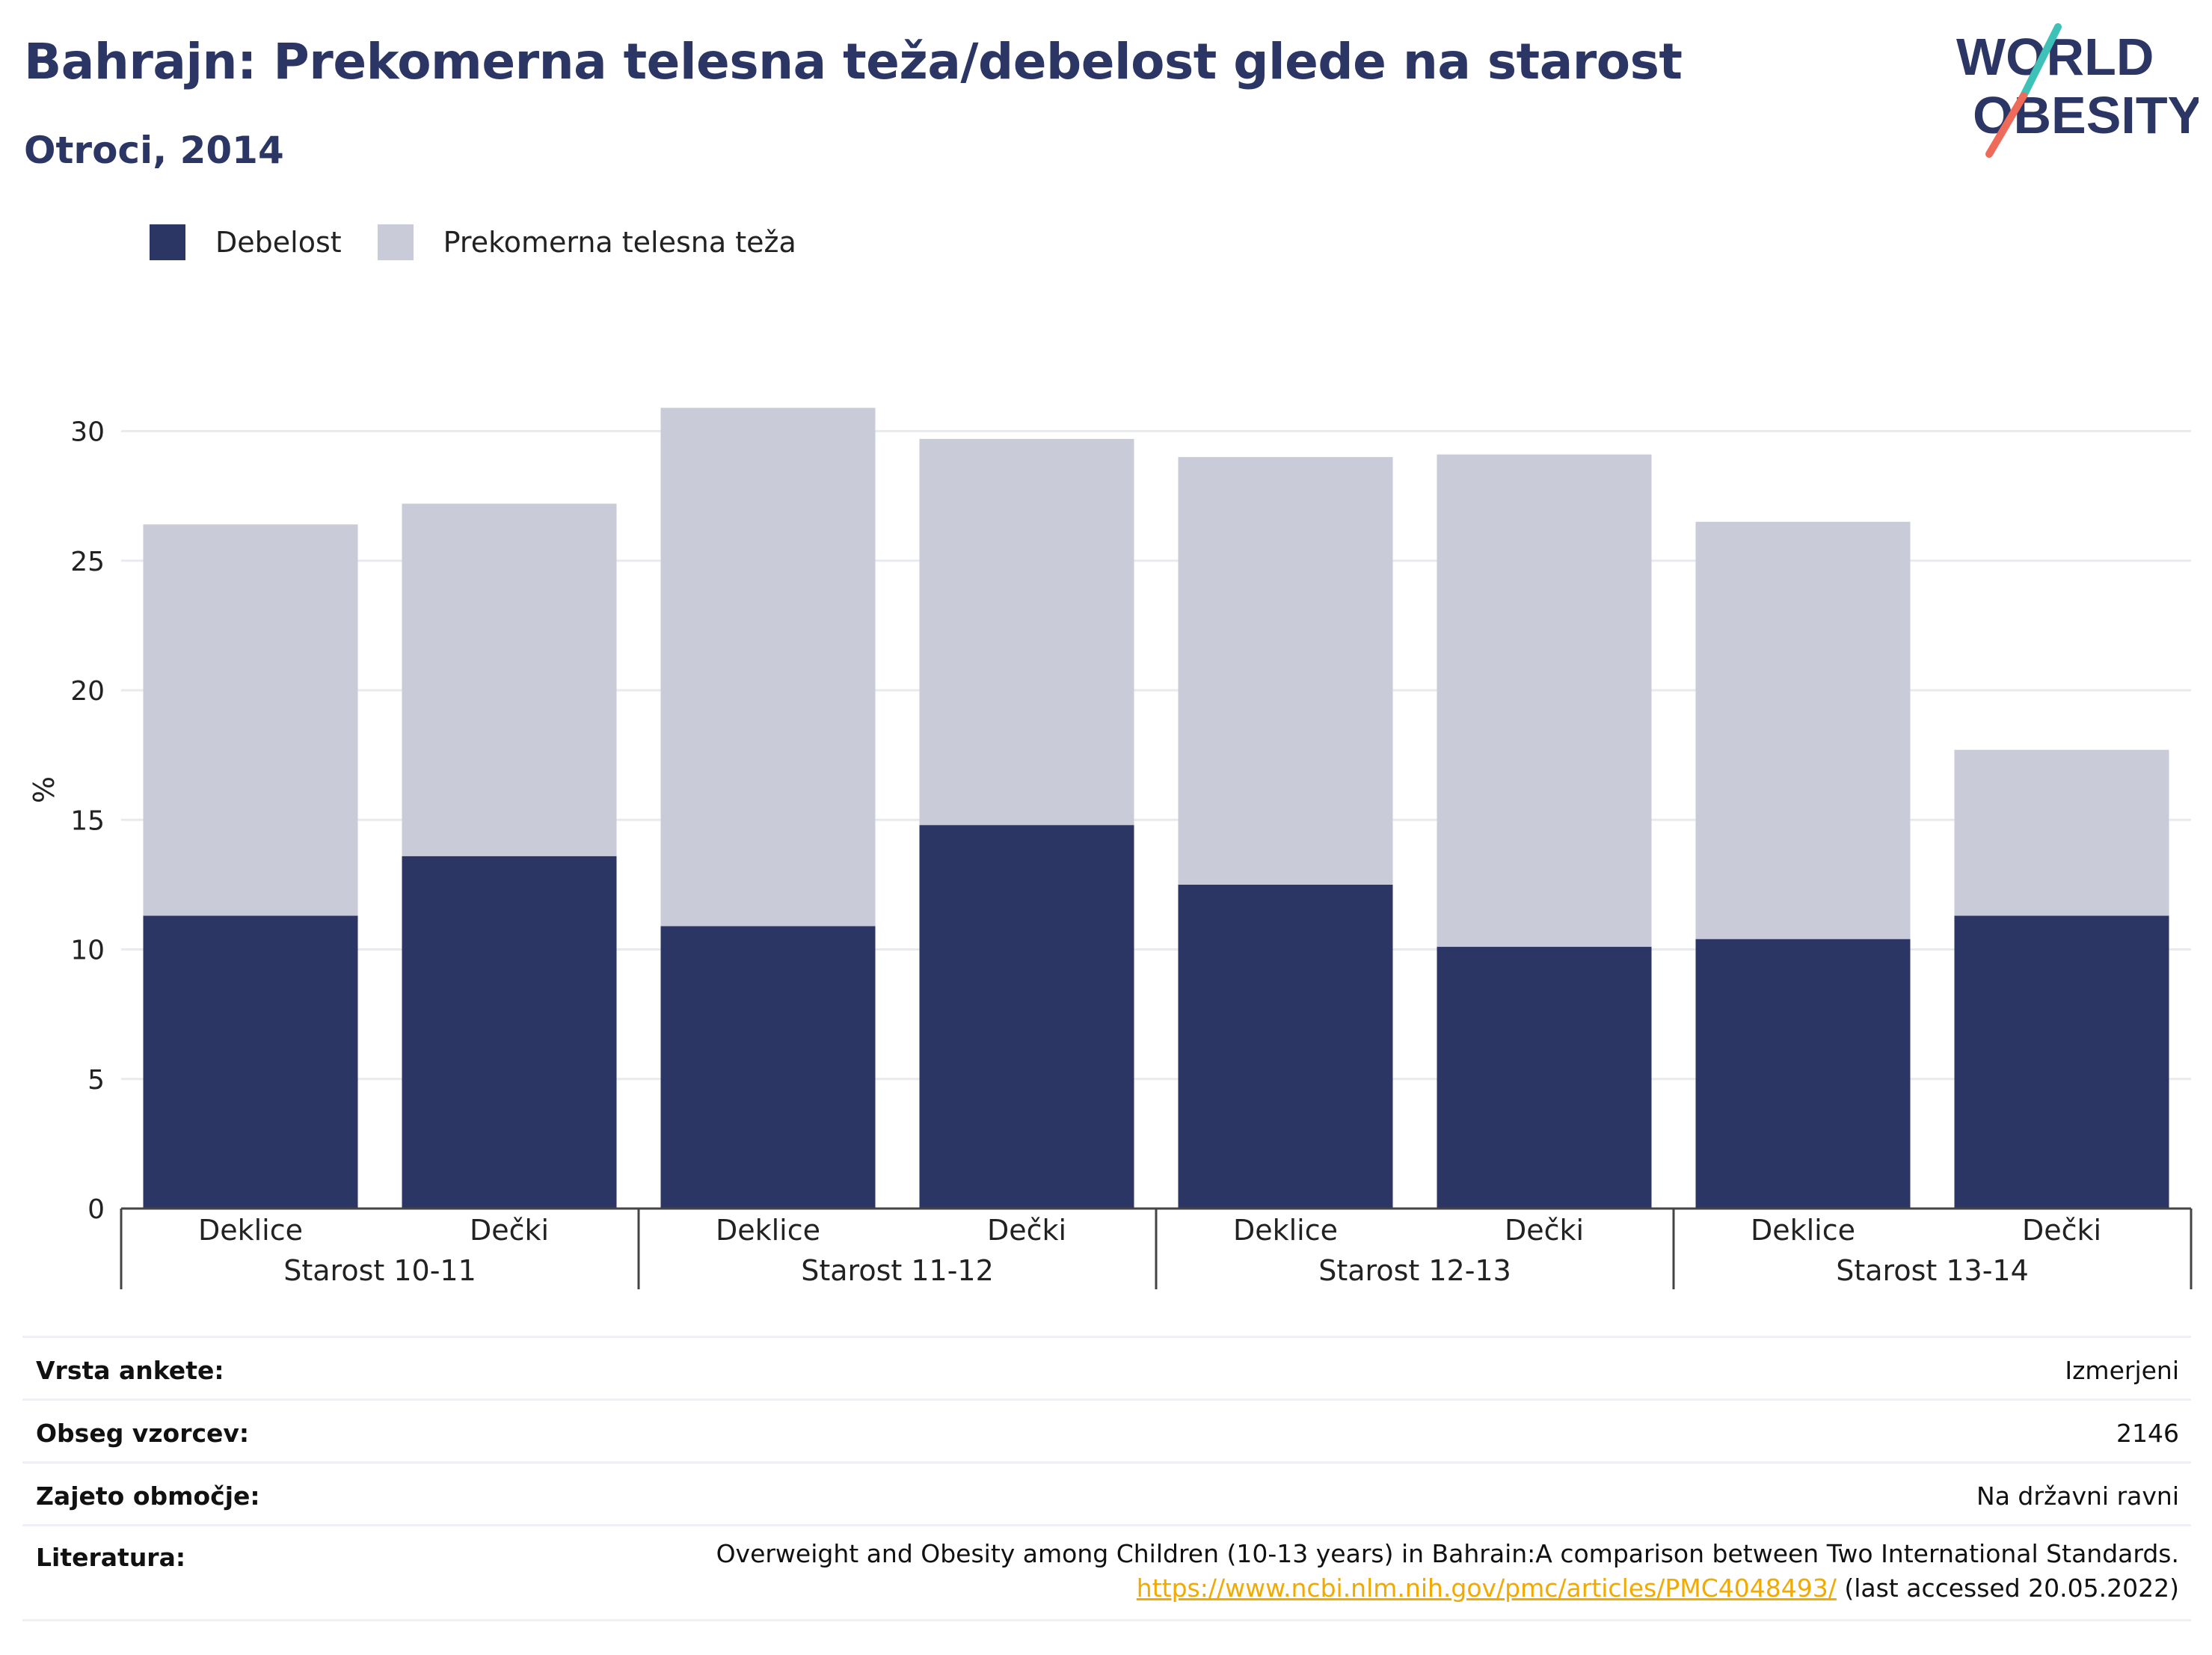 The height and width of the screenshot is (1655, 2212). Describe the element at coordinates (2122, 1370) in the screenshot. I see `info-value-survey-type: Izmerjeni` at that location.